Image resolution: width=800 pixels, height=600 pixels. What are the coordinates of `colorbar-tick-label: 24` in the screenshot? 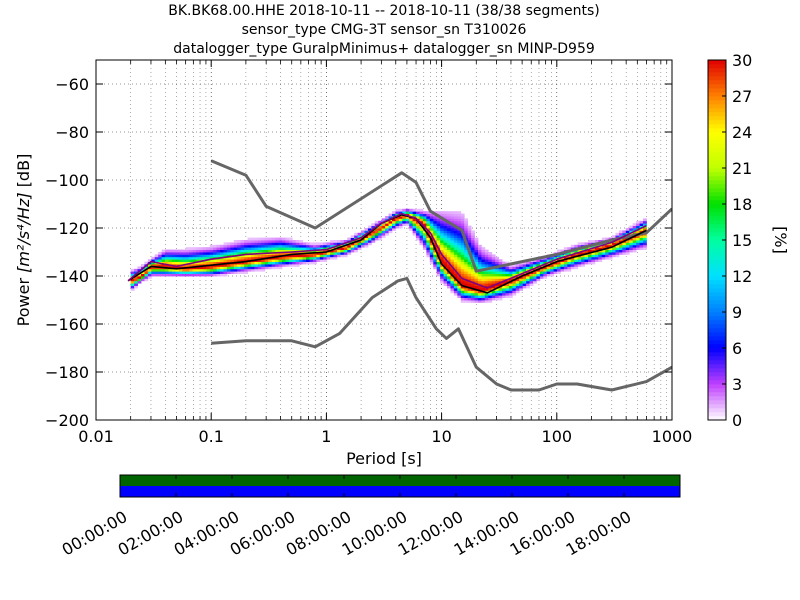 It's located at (742, 132).